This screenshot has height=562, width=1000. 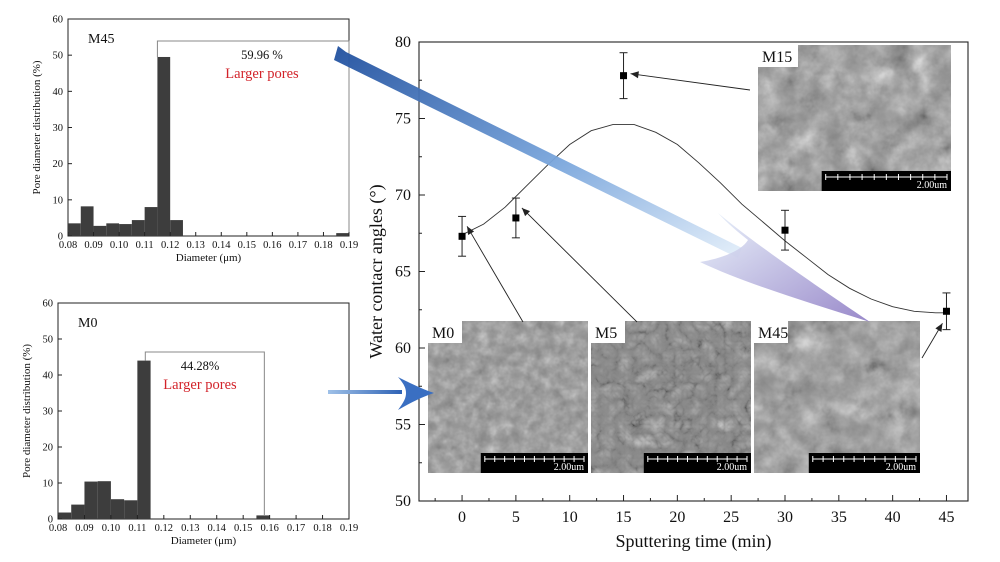 What do you see at coordinates (137, 528) in the screenshot?
I see `x-tick-label: 0.11` at bounding box center [137, 528].